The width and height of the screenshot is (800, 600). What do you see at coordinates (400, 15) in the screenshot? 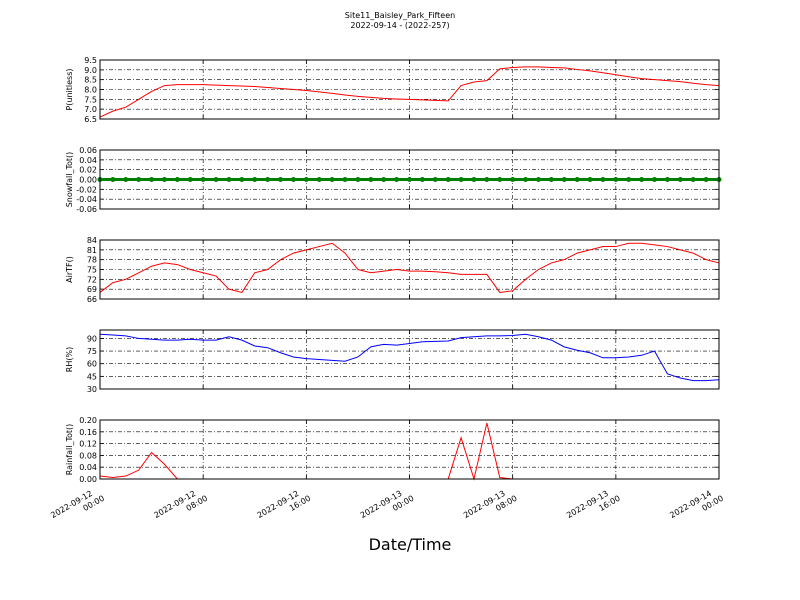
I see `chart-title: Site11_Baisley_Park_Fifteen` at bounding box center [400, 15].